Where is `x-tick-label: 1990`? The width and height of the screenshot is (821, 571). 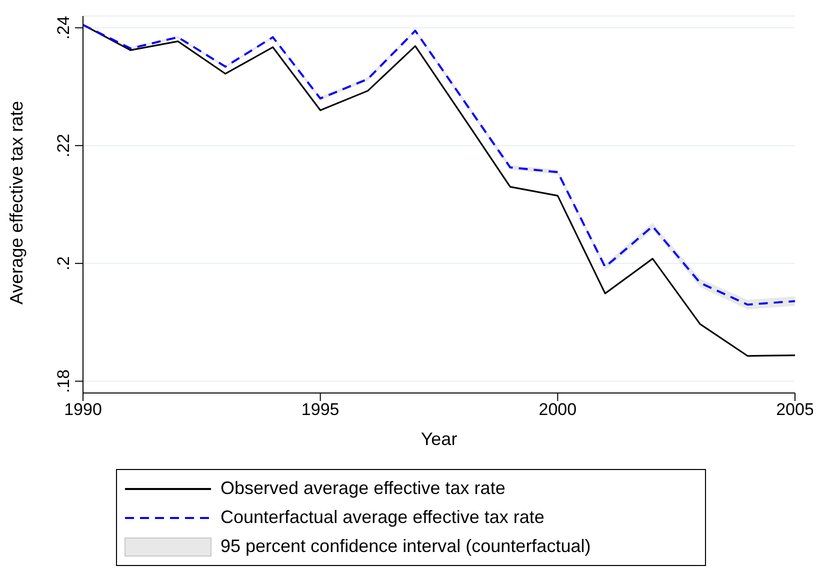 x-tick-label: 1990 is located at coordinates (83, 410).